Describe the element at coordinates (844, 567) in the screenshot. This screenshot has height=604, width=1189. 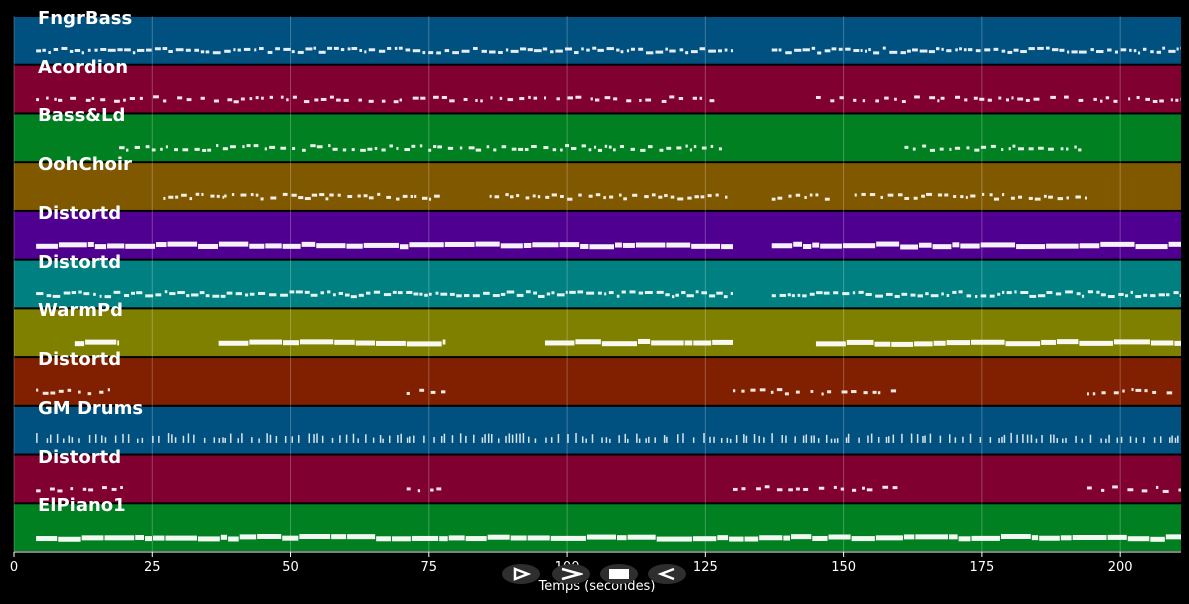
I see `x-tick-label: 150` at that location.